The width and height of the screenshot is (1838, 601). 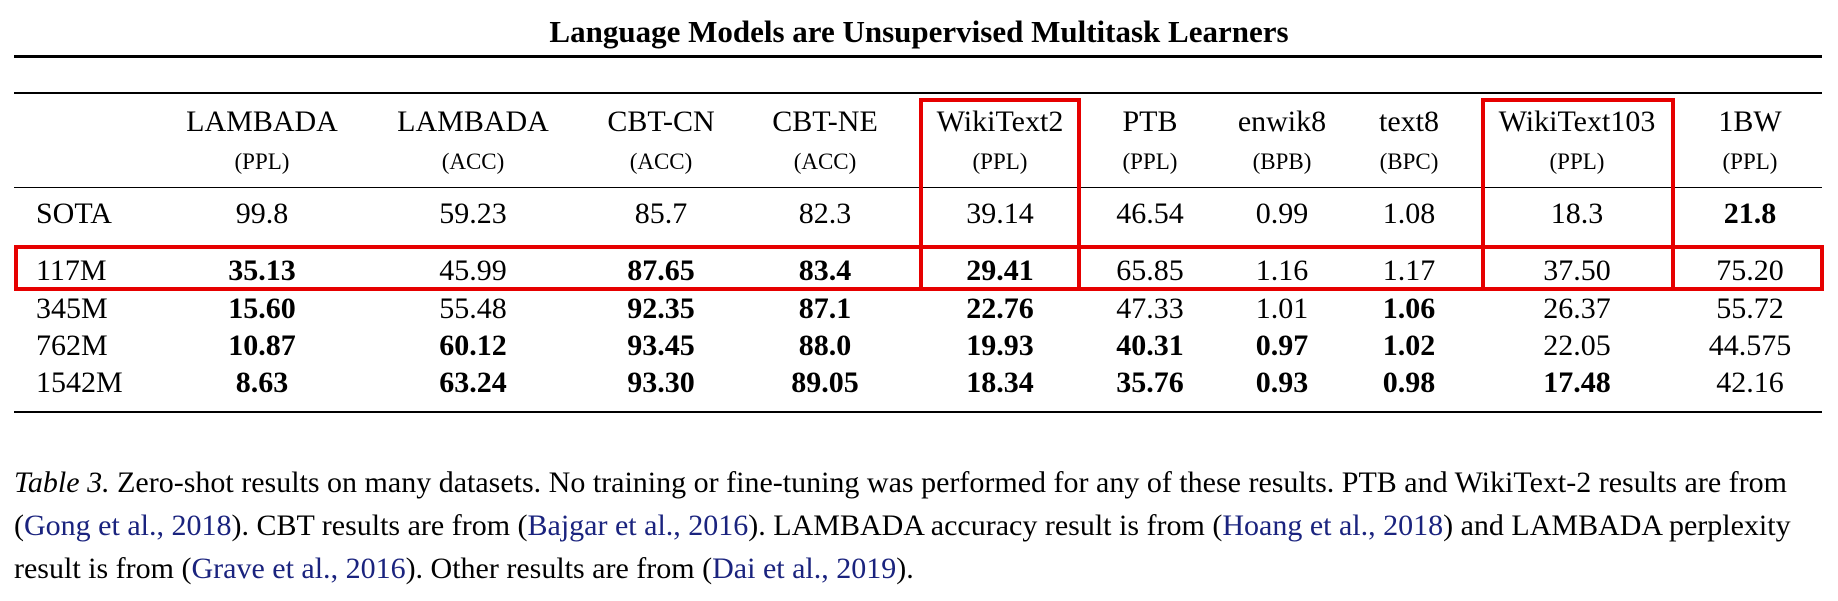 I want to click on table-cell: 46.54, so click(x=1150, y=213).